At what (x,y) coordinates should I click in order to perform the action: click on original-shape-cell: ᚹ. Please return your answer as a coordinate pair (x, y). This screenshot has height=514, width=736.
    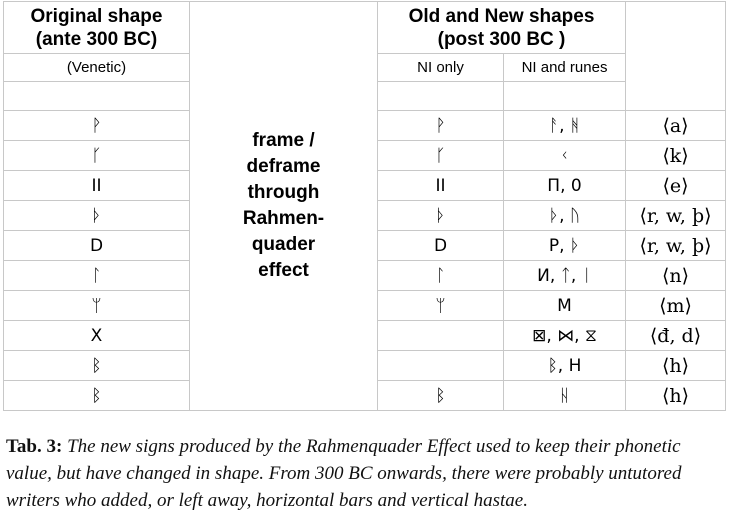
    Looking at the image, I should click on (96, 125).